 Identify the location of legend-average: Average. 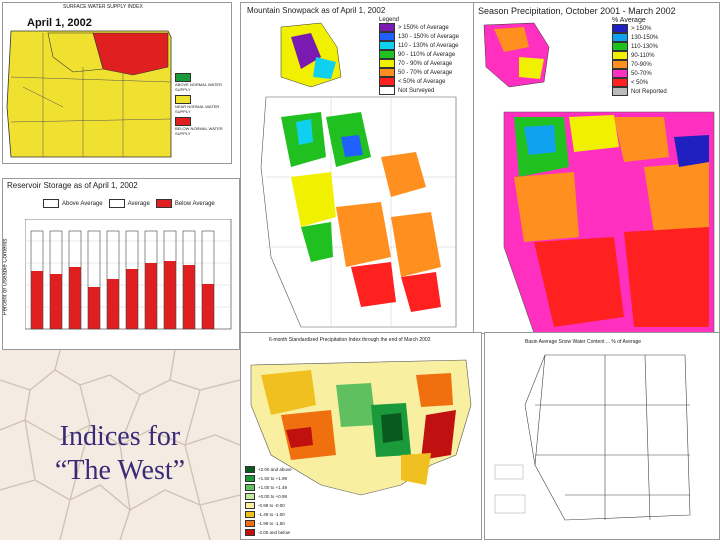
(138, 204).